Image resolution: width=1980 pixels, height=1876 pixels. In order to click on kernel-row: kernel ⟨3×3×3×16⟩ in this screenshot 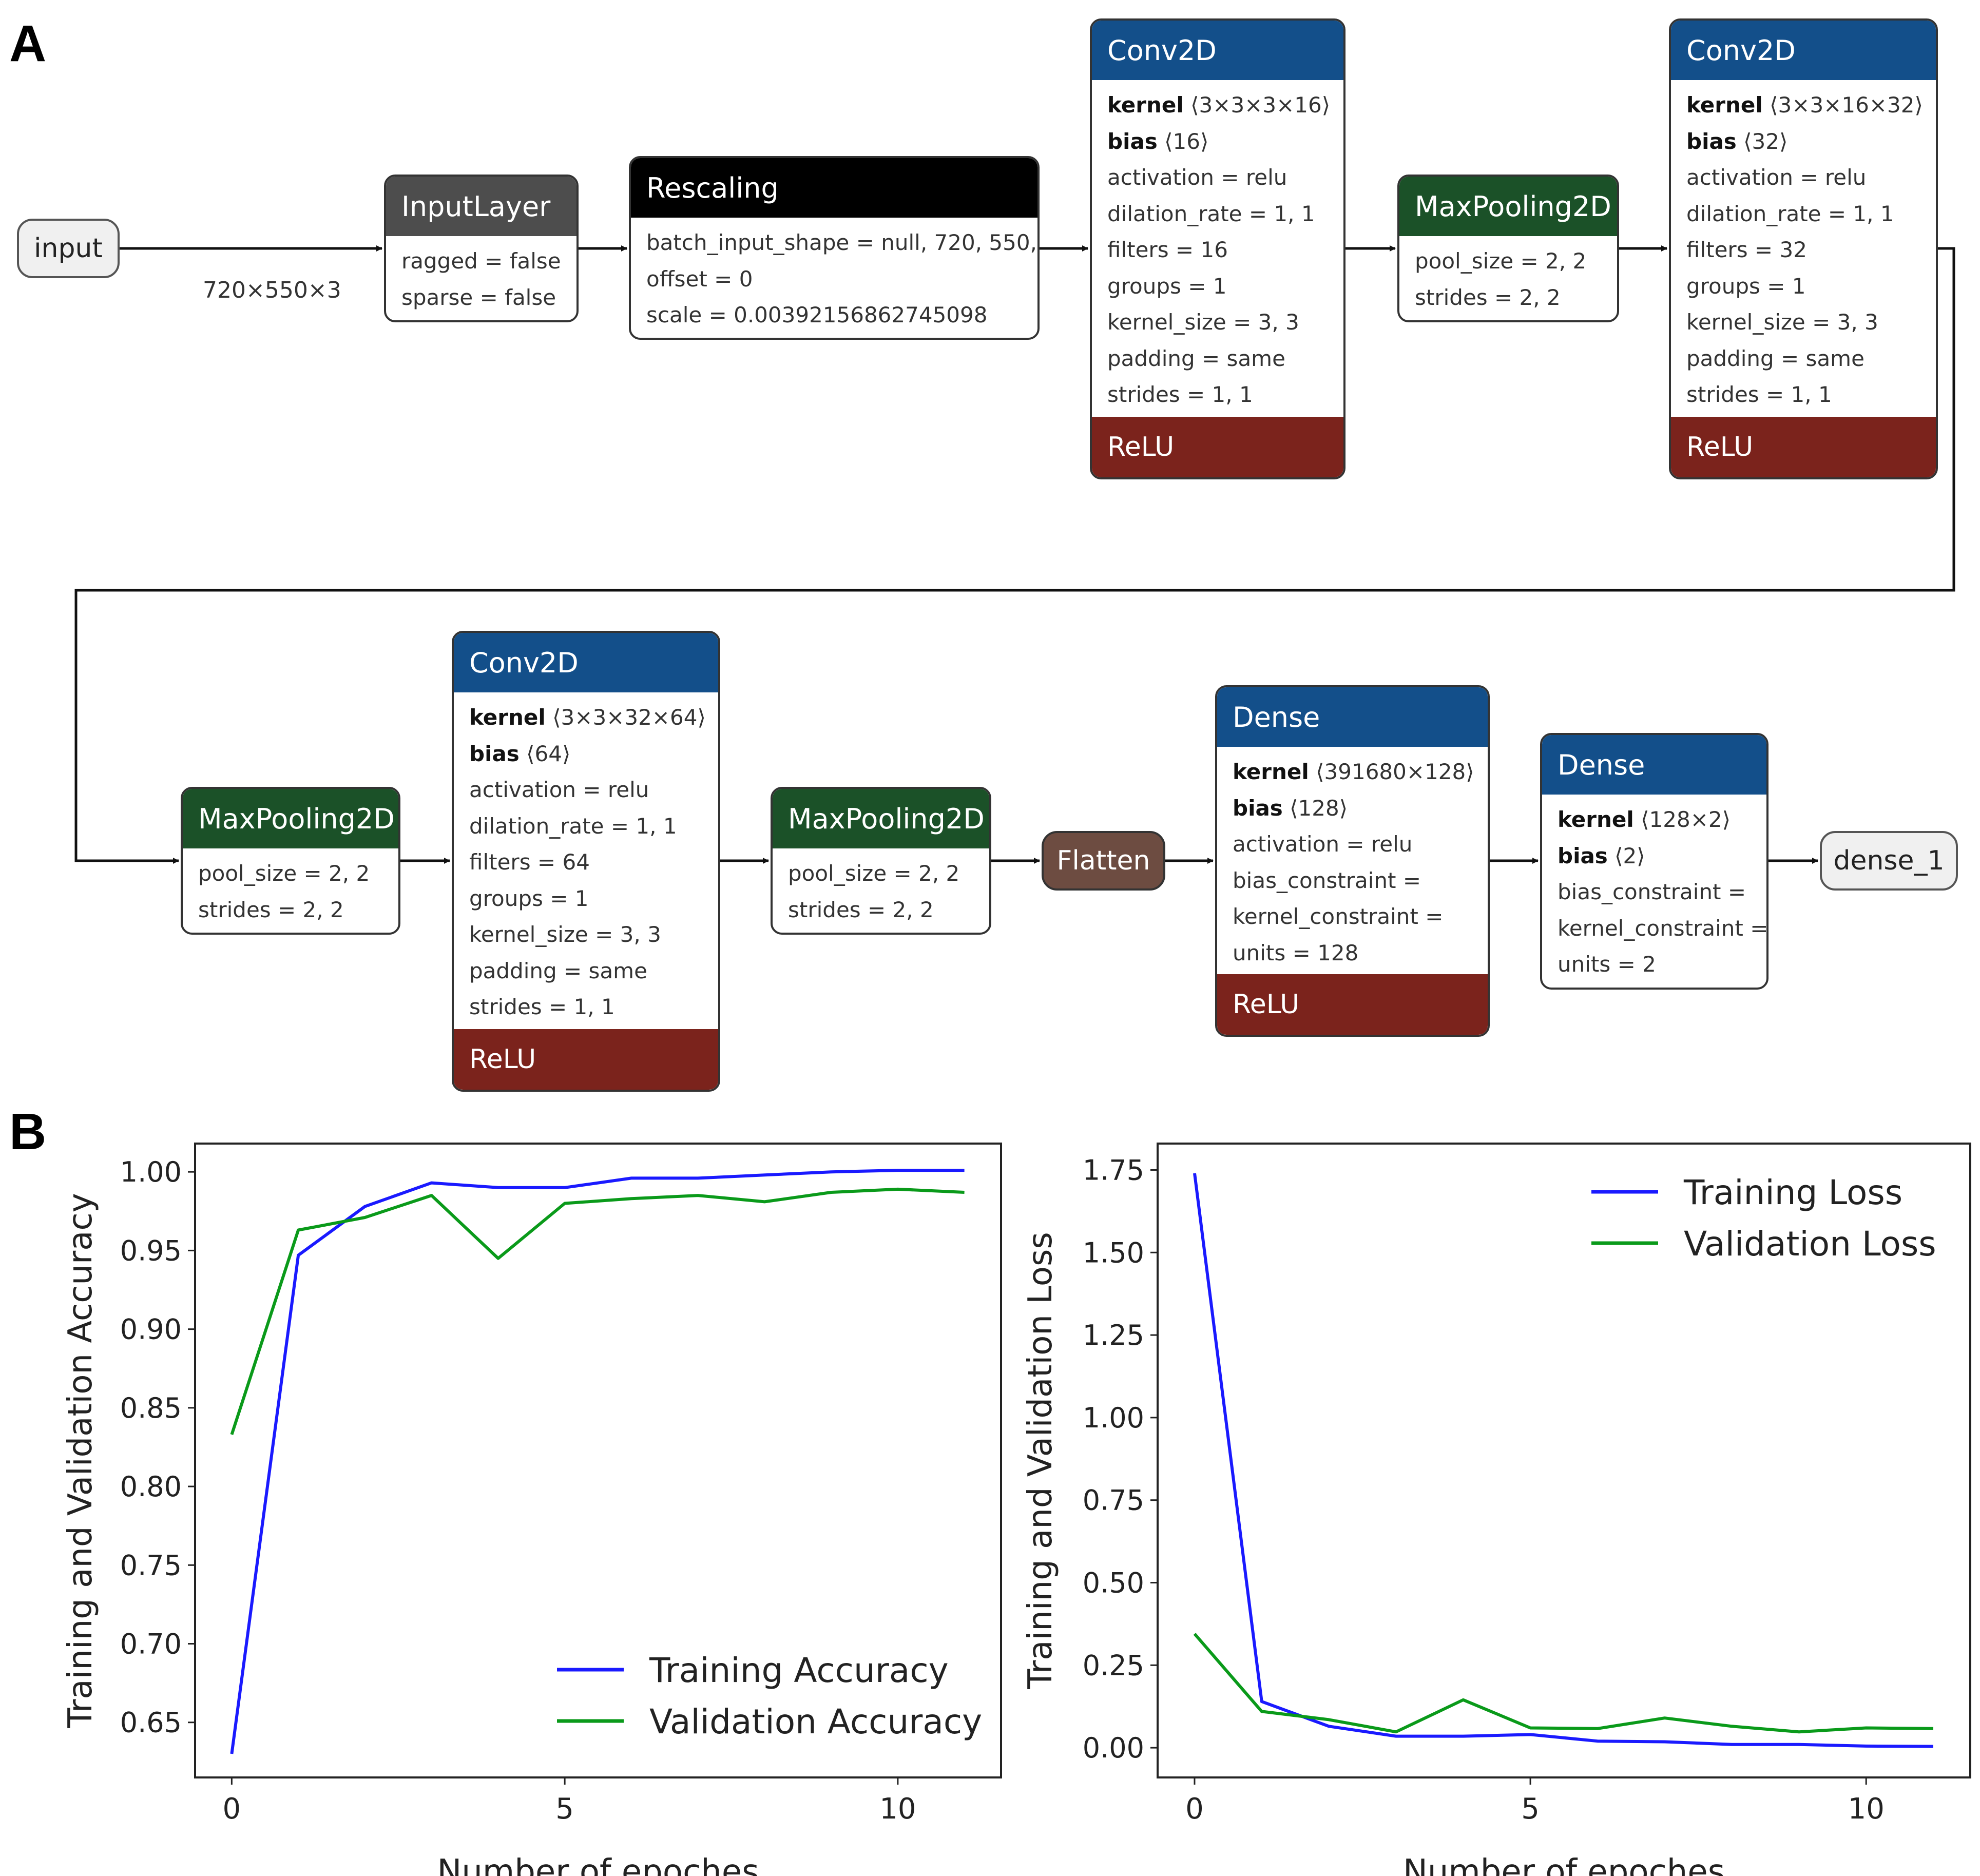, I will do `click(1219, 106)`.